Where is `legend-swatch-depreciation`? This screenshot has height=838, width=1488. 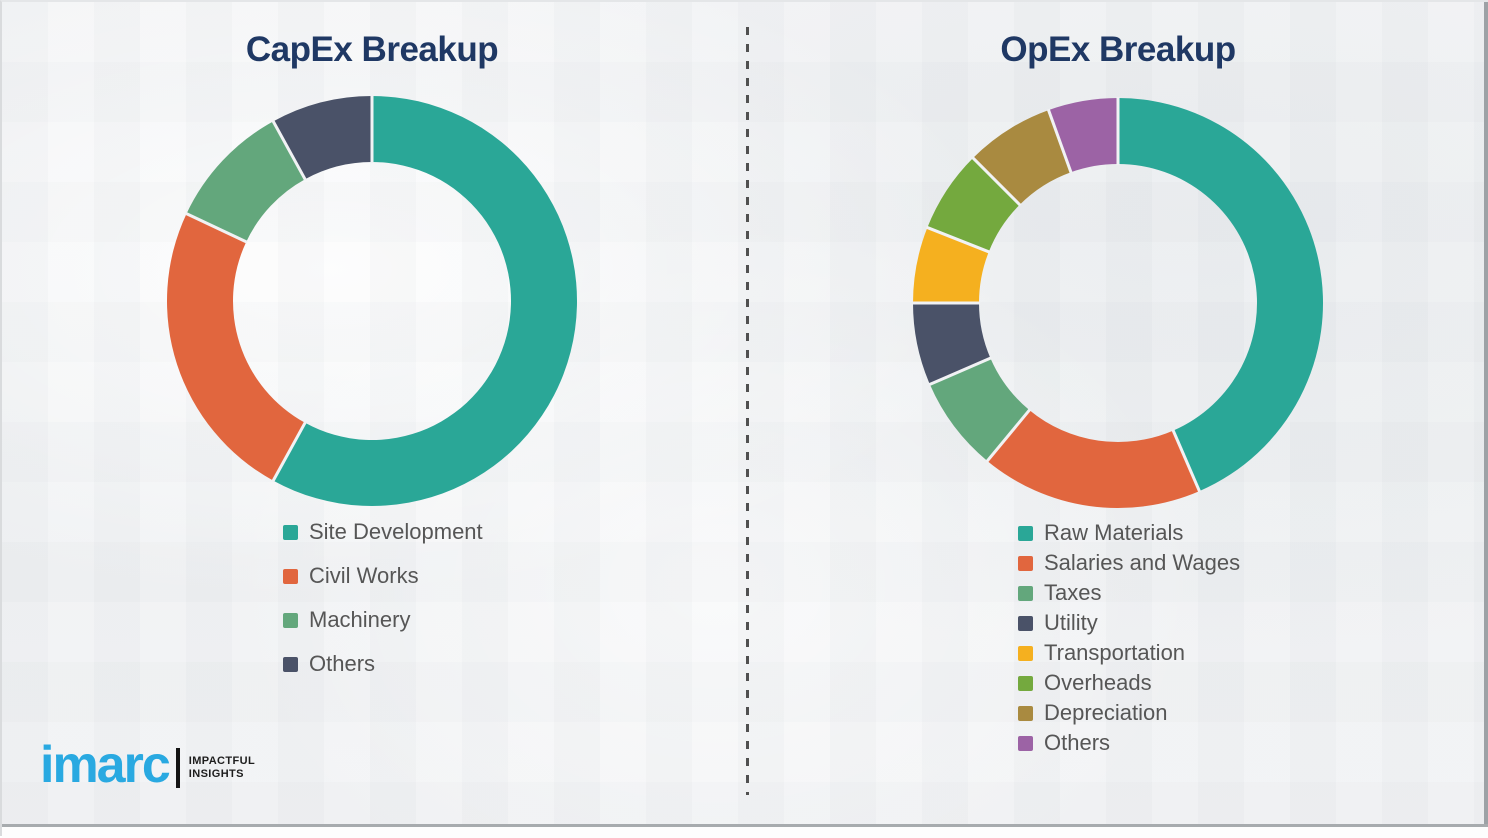 legend-swatch-depreciation is located at coordinates (1025, 713).